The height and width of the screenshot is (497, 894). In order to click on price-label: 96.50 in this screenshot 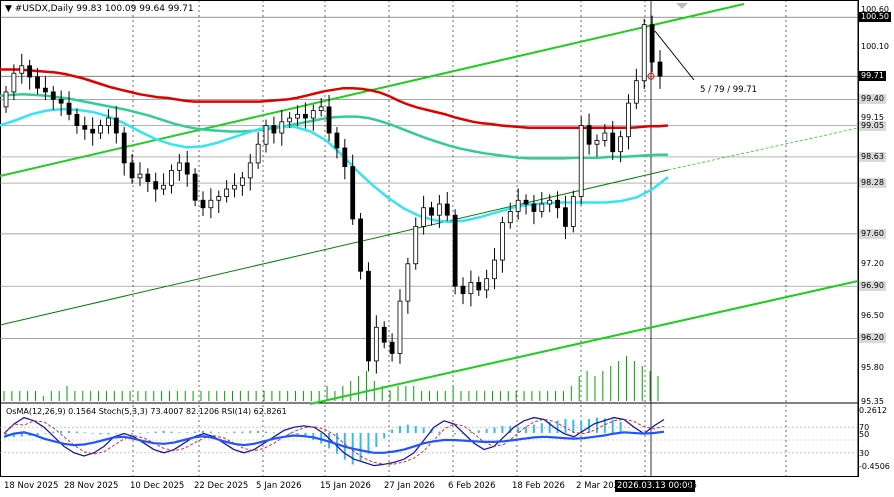, I will do `click(872, 316)`.